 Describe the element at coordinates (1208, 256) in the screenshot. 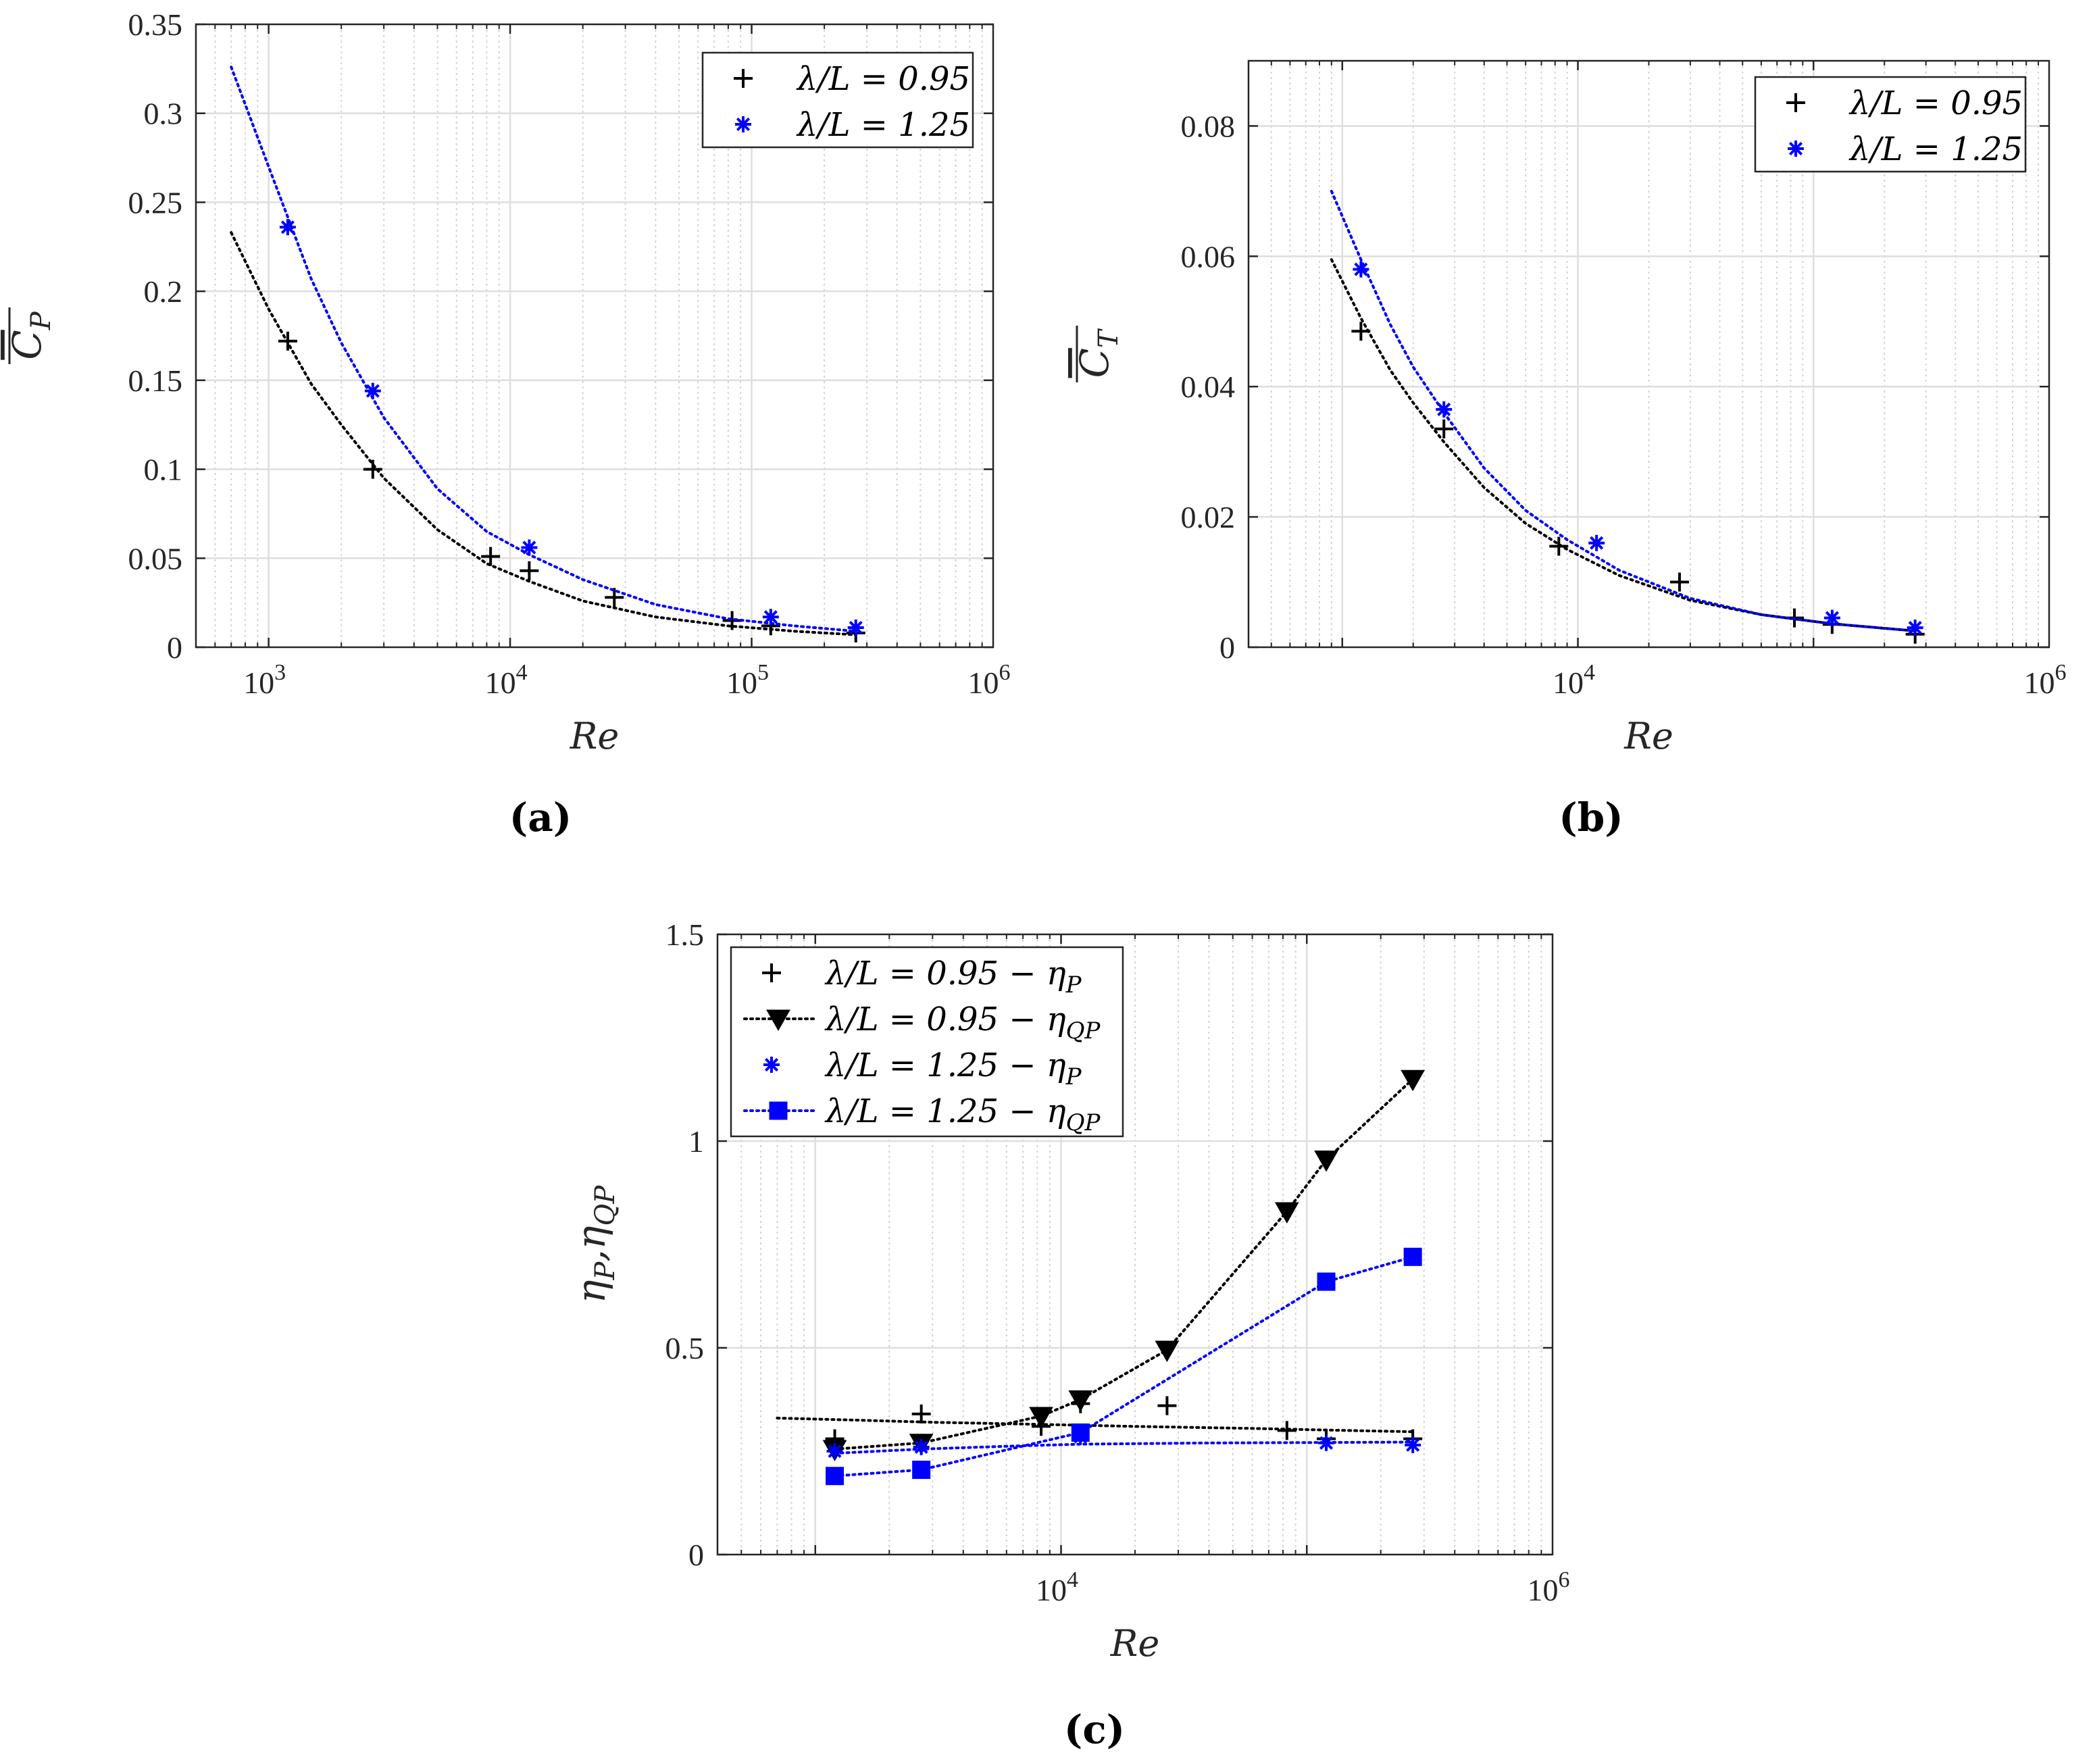

I see `y-tick-label: 0.06` at that location.